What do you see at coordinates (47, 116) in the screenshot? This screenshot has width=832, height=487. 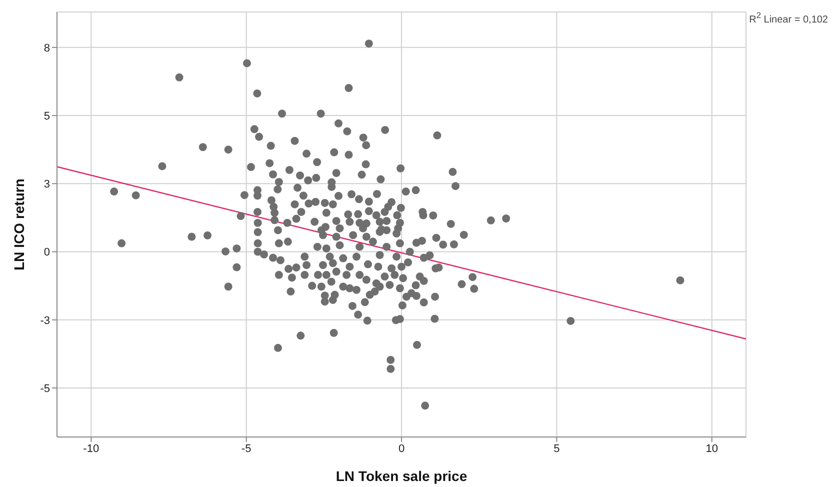 I see `y-tick-label: 5` at bounding box center [47, 116].